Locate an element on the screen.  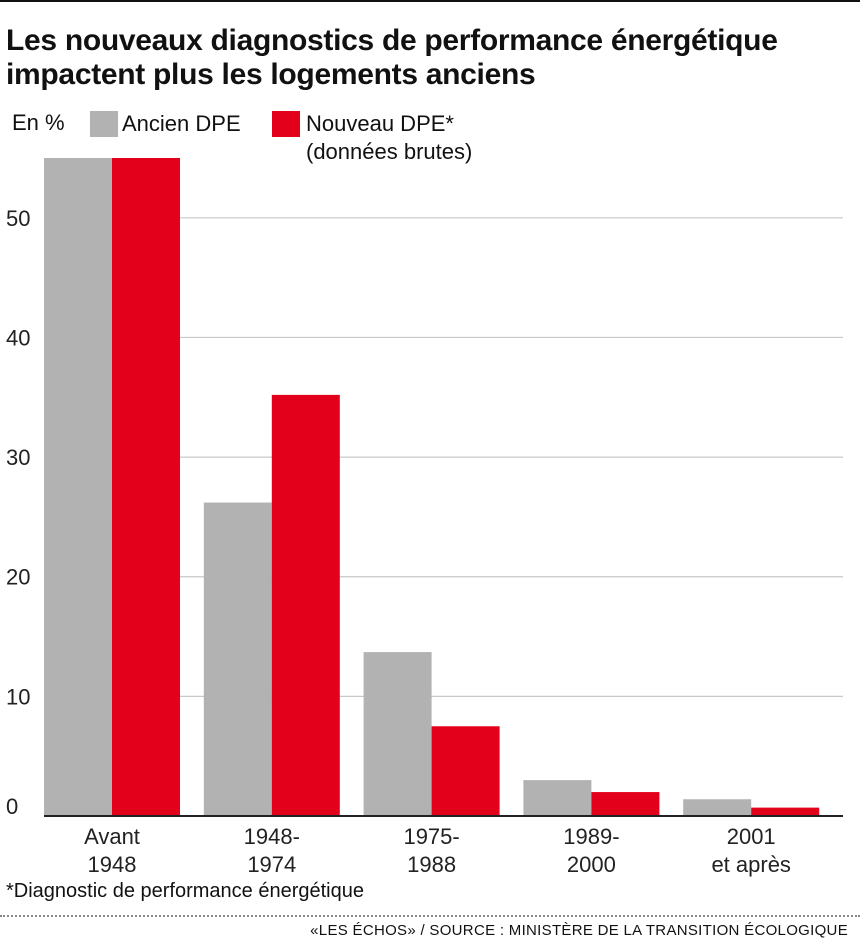
legend-swatch-nouveau is located at coordinates (286, 124).